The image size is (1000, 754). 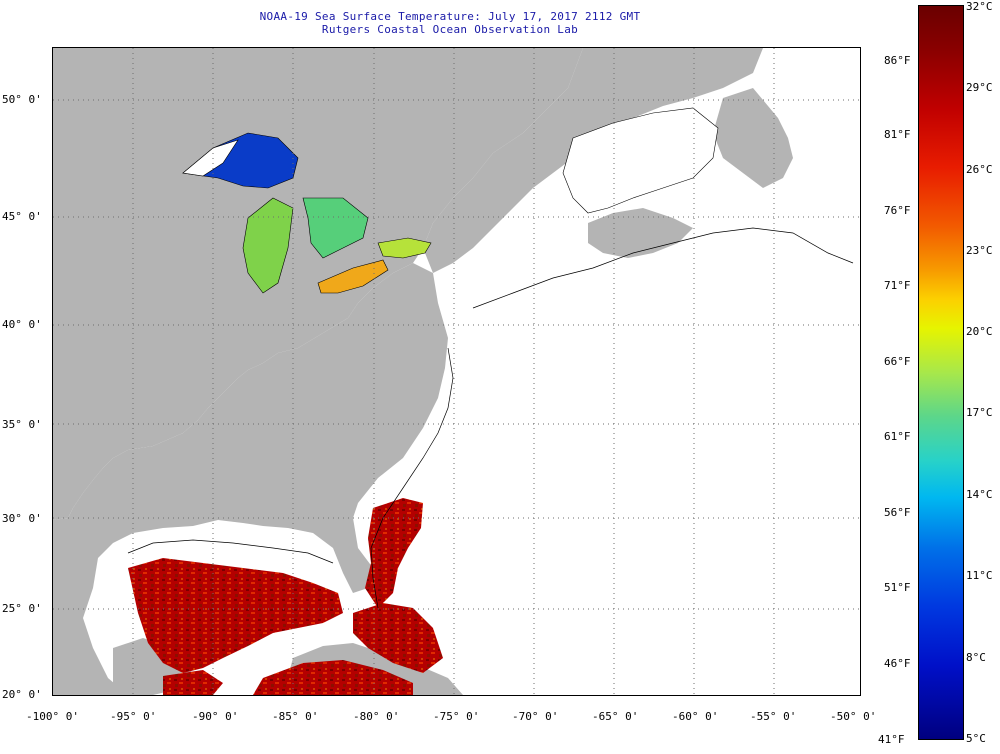 I want to click on lat-label: 25° 0', so click(x=22, y=608).